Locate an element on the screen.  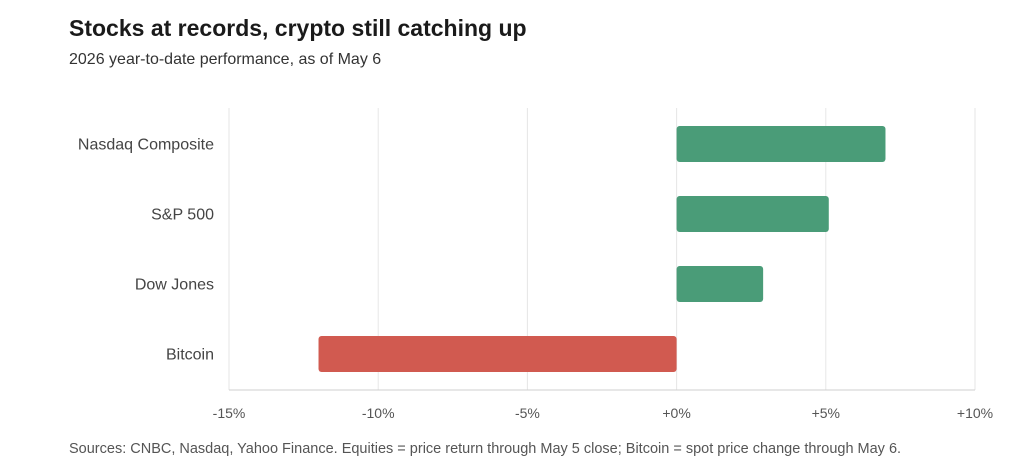
x-tick-label-2: -5% is located at coordinates (527, 413).